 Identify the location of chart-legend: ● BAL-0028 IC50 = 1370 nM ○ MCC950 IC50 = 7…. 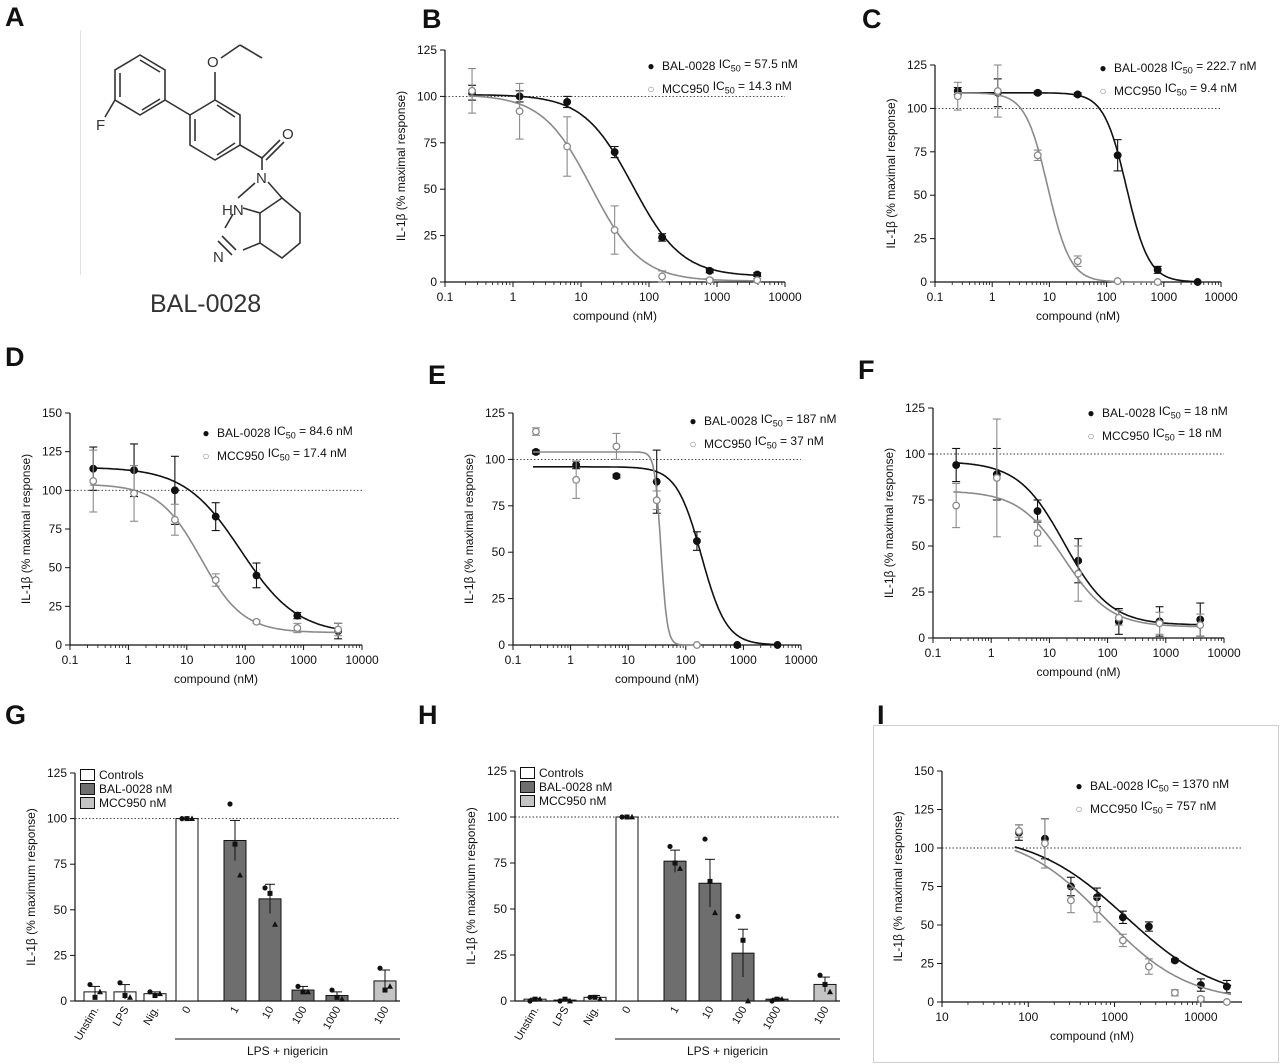
(1148, 797).